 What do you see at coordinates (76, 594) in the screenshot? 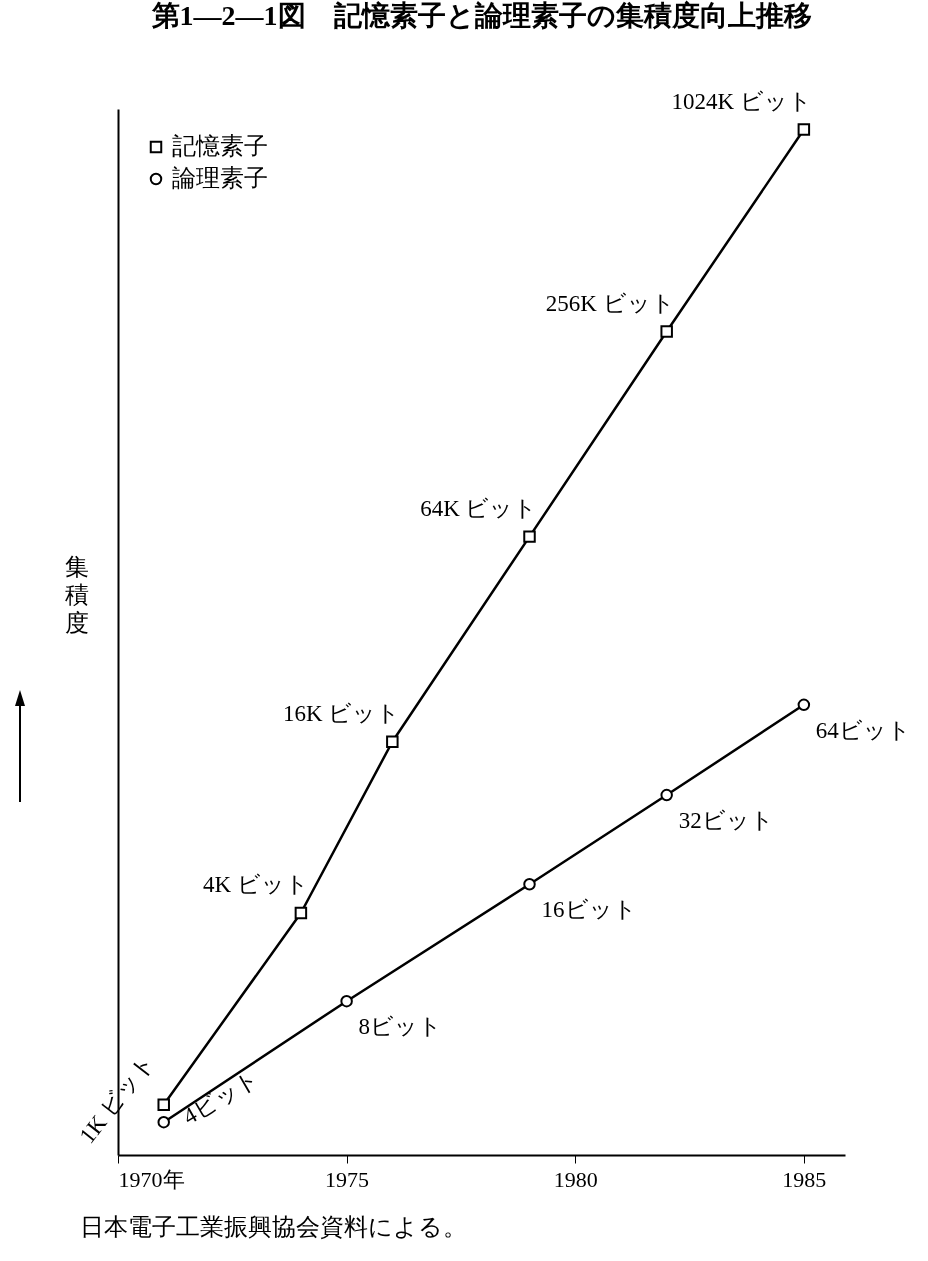
I see `y-axis-title: 集積度` at bounding box center [76, 594].